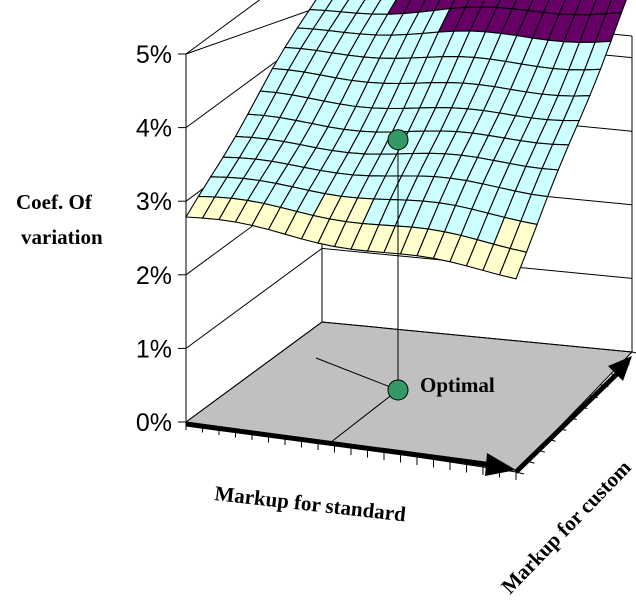 The height and width of the screenshot is (603, 636). Describe the element at coordinates (154, 129) in the screenshot. I see `z-tick-label: 4%` at that location.